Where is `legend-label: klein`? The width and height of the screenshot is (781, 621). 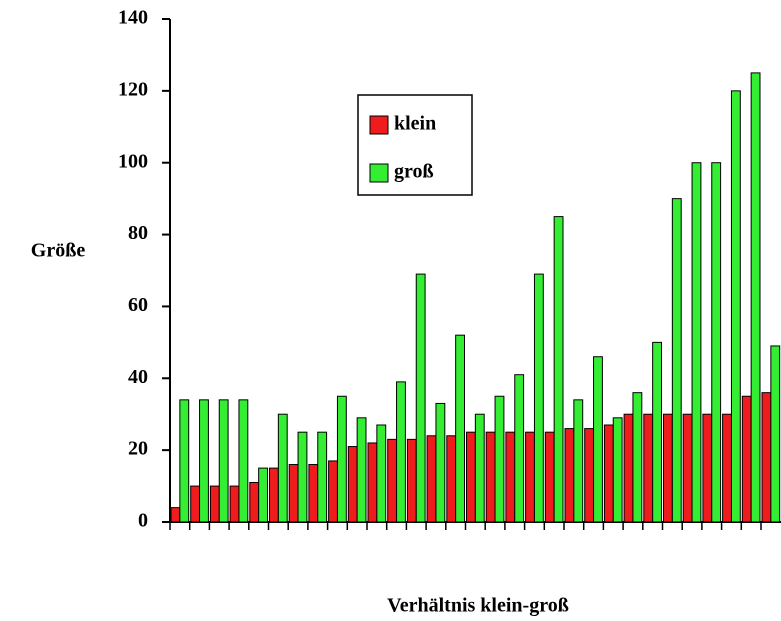 legend-label: klein is located at coordinates (415, 124).